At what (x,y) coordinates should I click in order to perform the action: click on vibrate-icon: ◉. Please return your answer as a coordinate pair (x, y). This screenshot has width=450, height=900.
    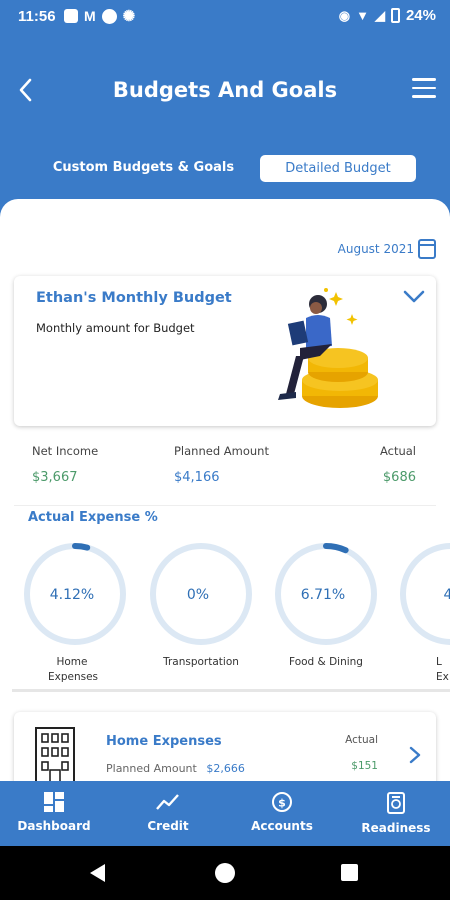
    Looking at the image, I should click on (344, 15).